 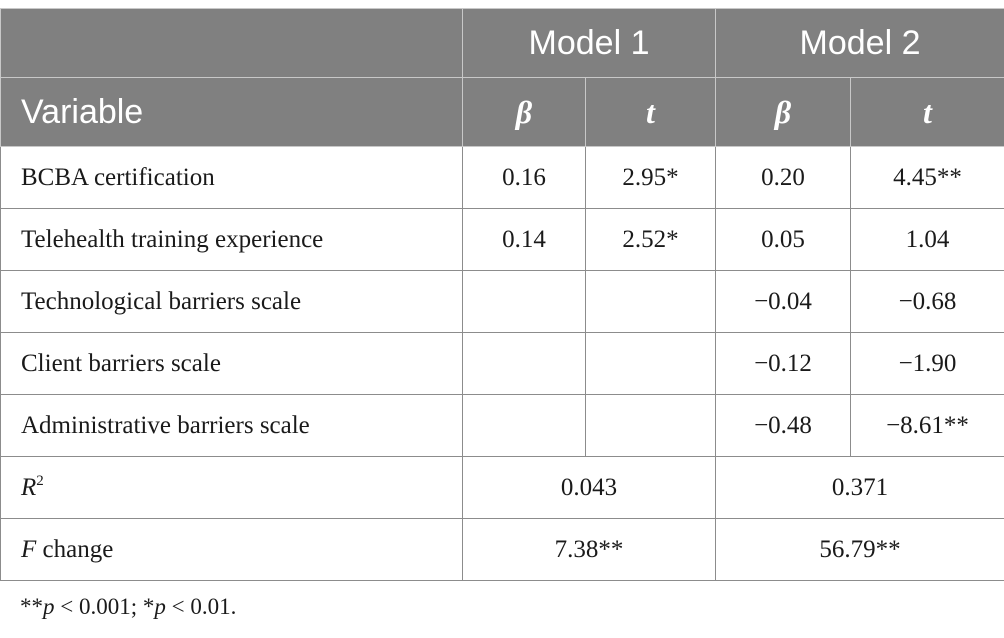 What do you see at coordinates (783, 177) in the screenshot?
I see `m2-beta-cell: 0.20` at bounding box center [783, 177].